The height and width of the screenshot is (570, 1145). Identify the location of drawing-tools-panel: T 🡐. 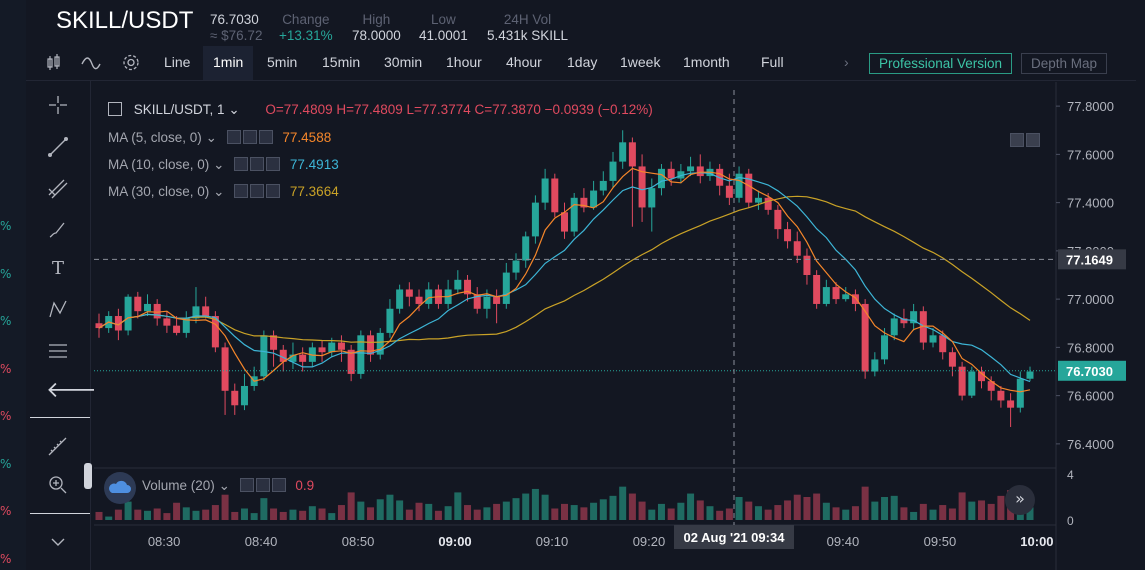
(65, 325).